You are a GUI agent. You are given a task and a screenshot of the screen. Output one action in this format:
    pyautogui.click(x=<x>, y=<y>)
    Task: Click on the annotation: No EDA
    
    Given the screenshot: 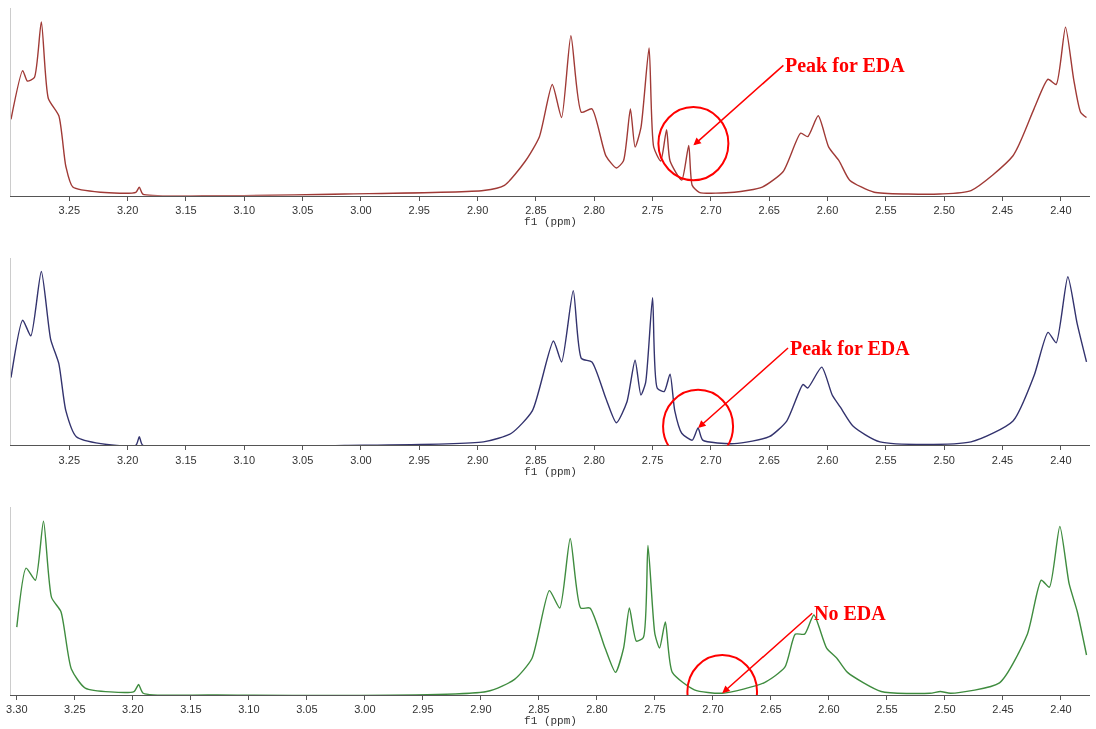 What is the action you would take?
    pyautogui.click(x=850, y=613)
    